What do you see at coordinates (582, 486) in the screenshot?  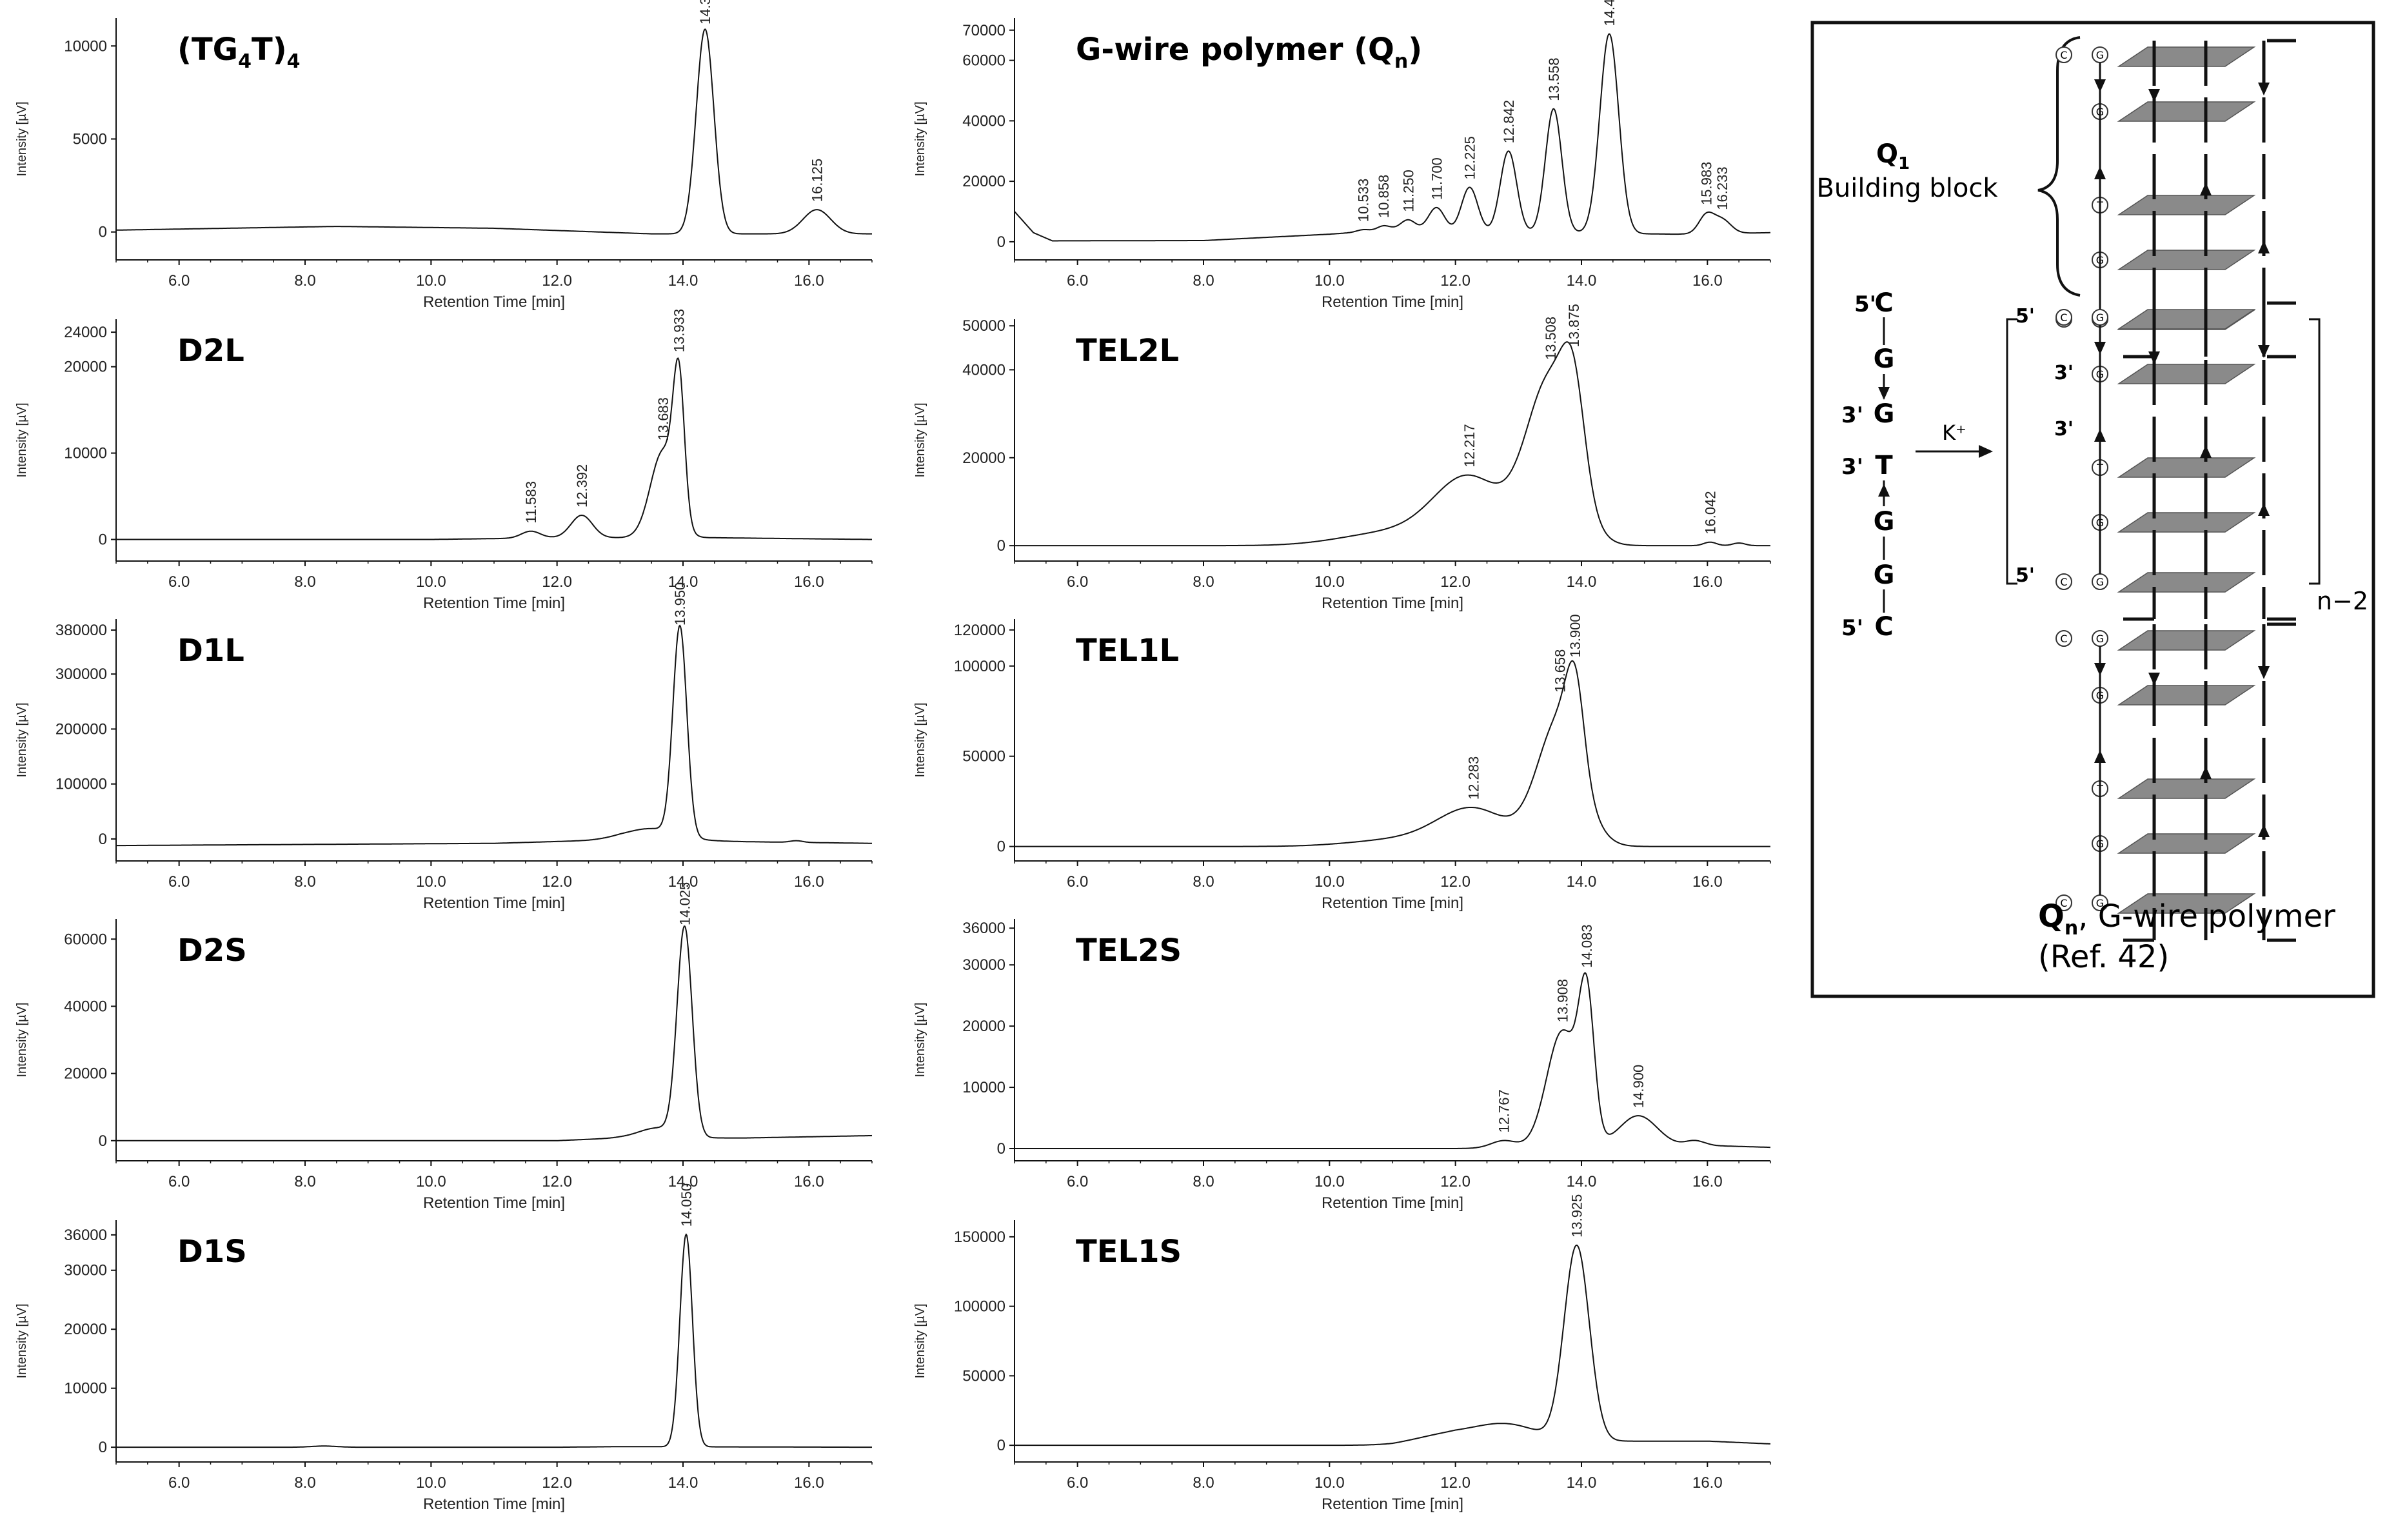 I see `peak-label-1: 12.392` at bounding box center [582, 486].